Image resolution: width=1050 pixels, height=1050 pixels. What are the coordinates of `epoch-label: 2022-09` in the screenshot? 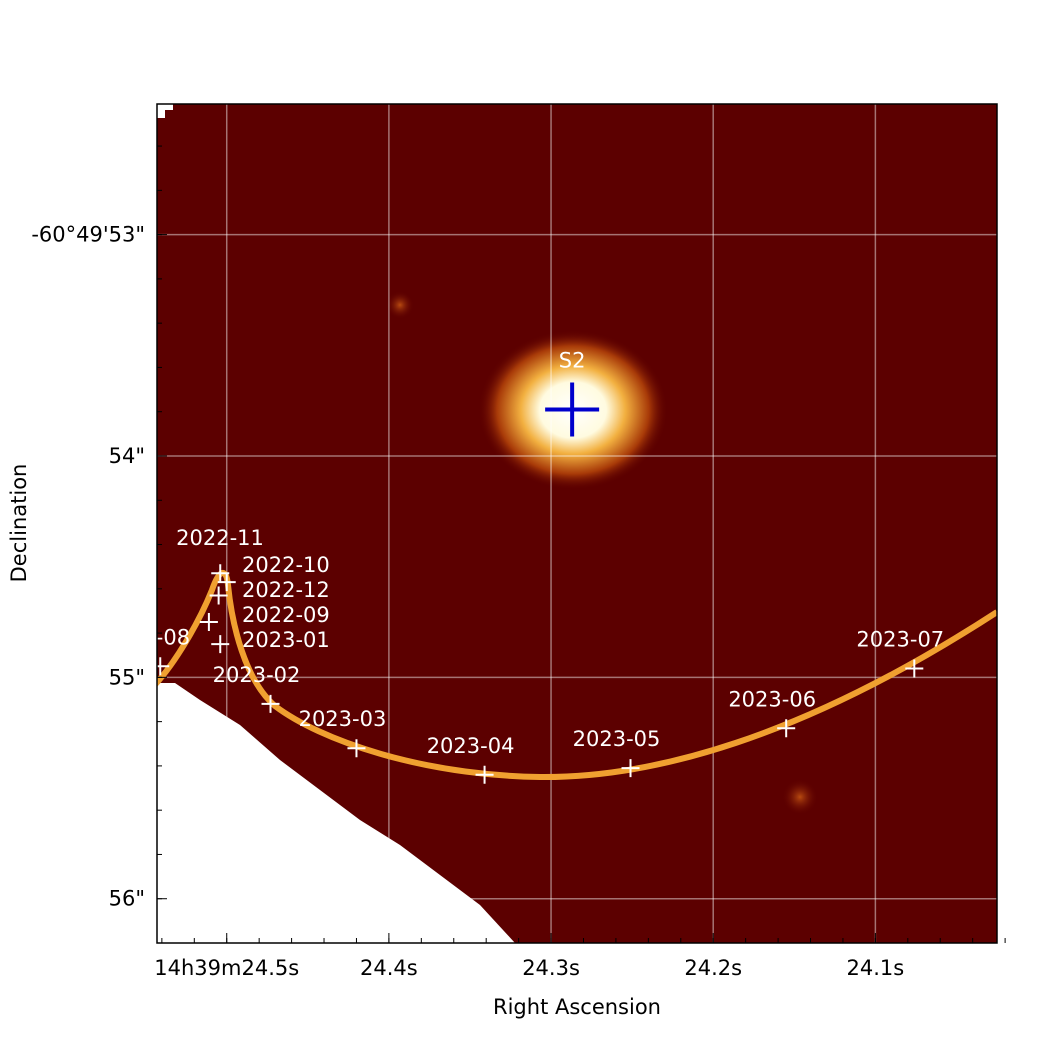 It's located at (286, 615).